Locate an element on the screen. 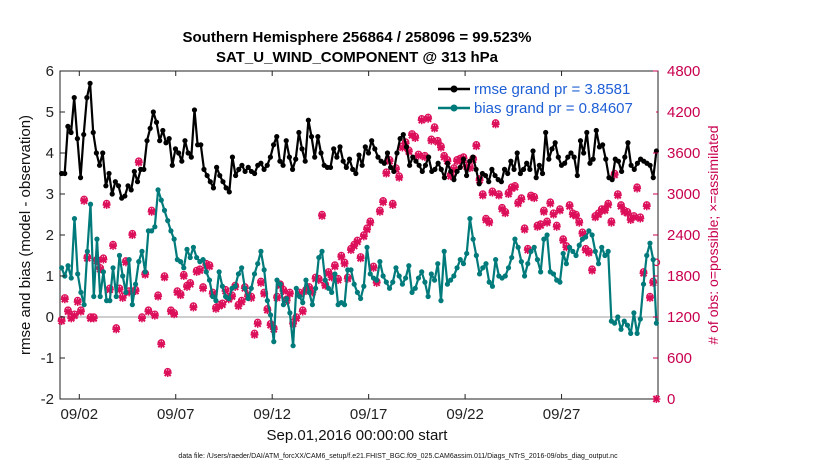 The height and width of the screenshot is (475, 830). y-right-tick-label: 2400 is located at coordinates (683, 235).